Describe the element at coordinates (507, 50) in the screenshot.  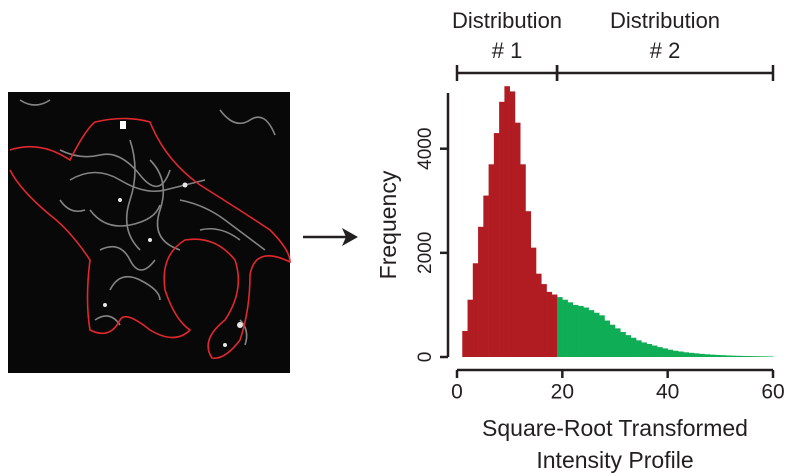
I see `bracket-label: # 1` at that location.